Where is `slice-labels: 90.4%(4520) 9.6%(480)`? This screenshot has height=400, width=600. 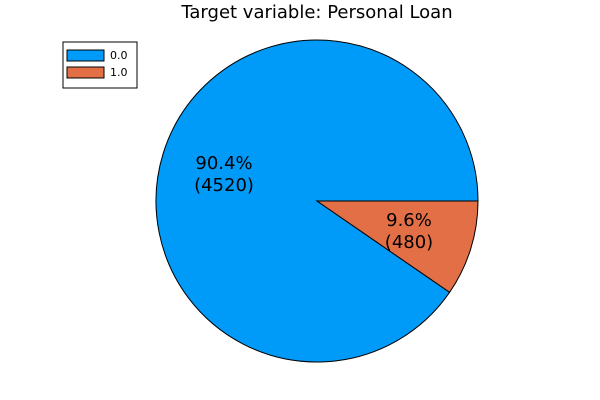 slice-labels: 90.4%(4520) 9.6%(480) is located at coordinates (313, 203).